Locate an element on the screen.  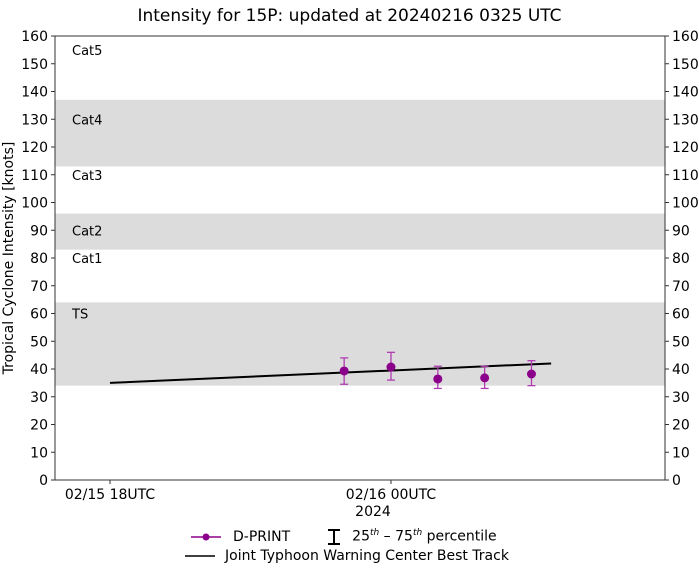
errorbar-icon is located at coordinates (334, 536).